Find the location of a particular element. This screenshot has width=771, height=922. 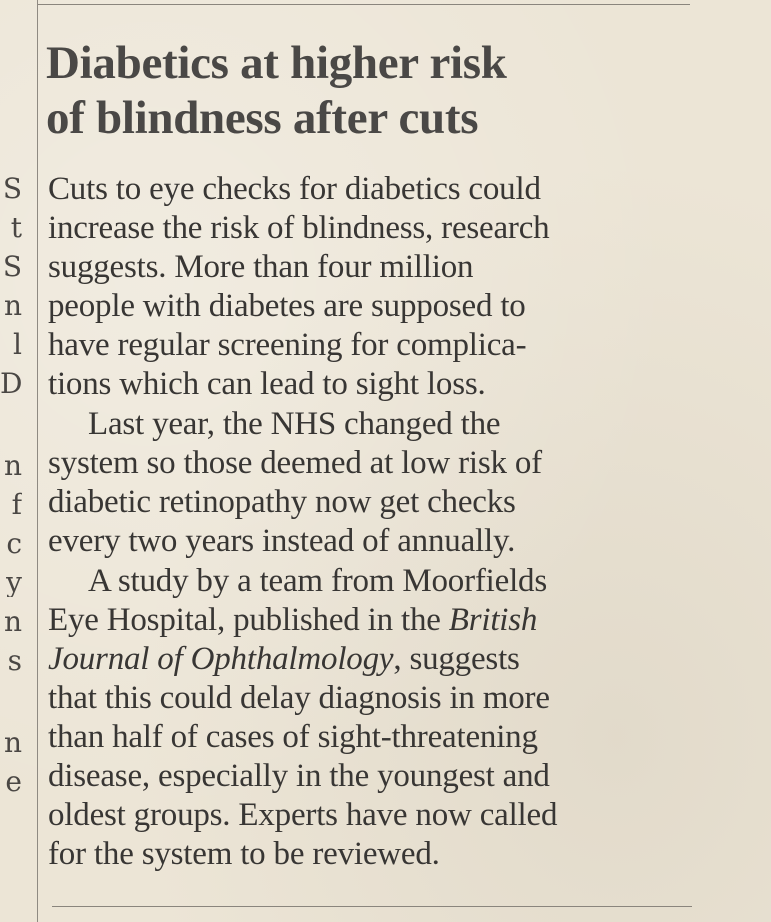

fragment-letter: t is located at coordinates (16, 228).